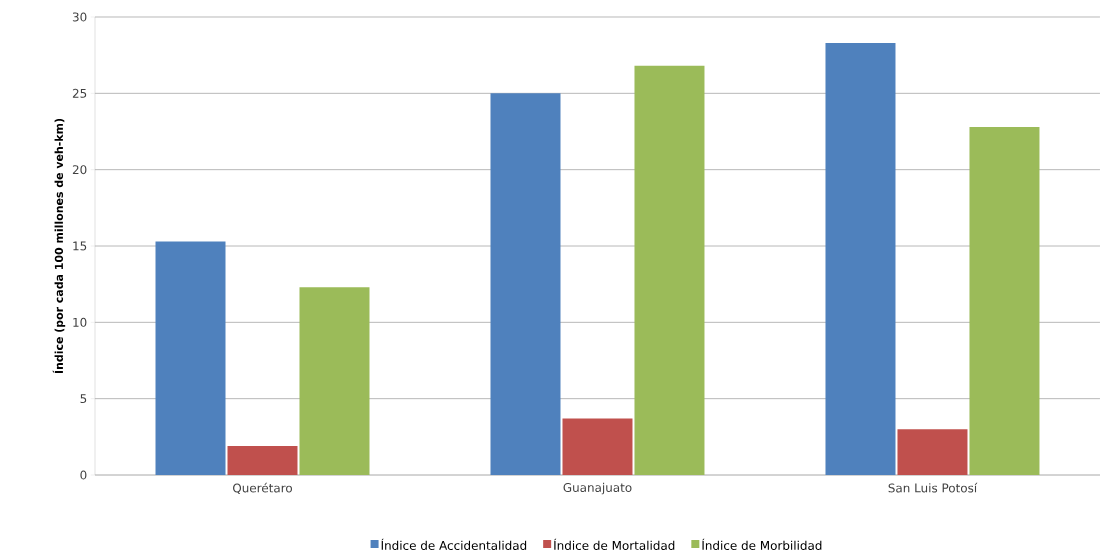  Describe the element at coordinates (597, 488) in the screenshot. I see `x-tick-label: Guanajuato` at that location.